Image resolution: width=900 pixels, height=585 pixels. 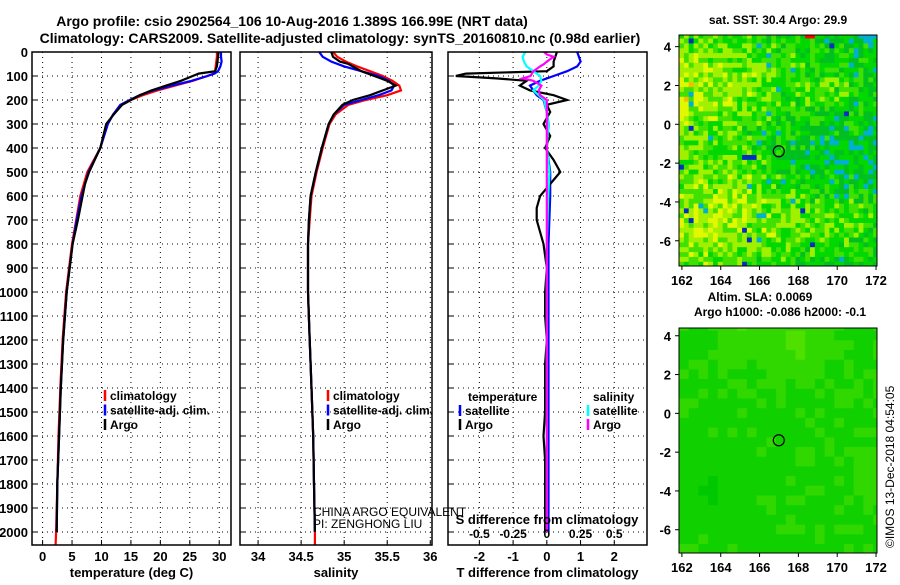 What do you see at coordinates (780, 312) in the screenshot?
I see `sla-map-subtitle: Argo h1000: -0.086 h2000: -0.1` at bounding box center [780, 312].